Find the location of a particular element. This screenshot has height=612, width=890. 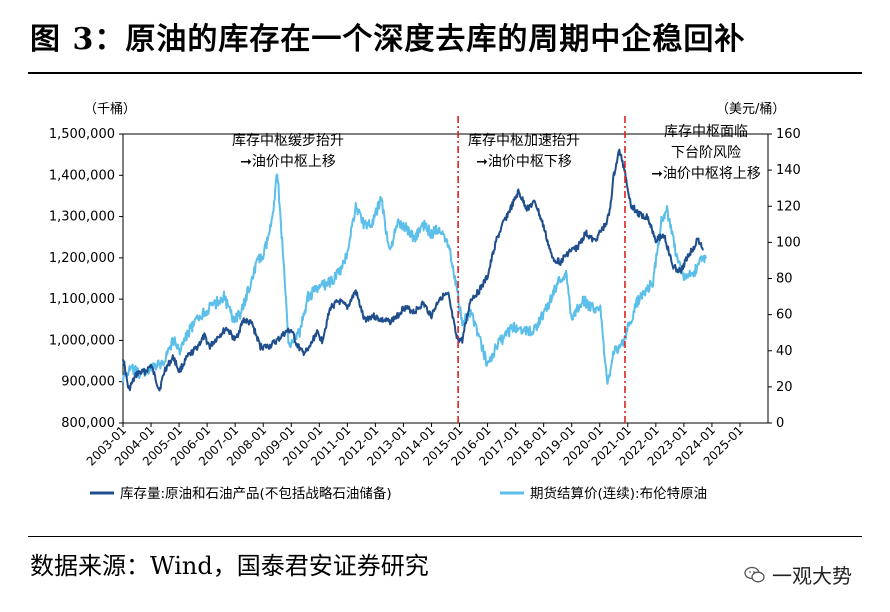

figure-title: 图 3：原油的库存在一个深度去库的周期中企稳回补 is located at coordinates (388, 39).